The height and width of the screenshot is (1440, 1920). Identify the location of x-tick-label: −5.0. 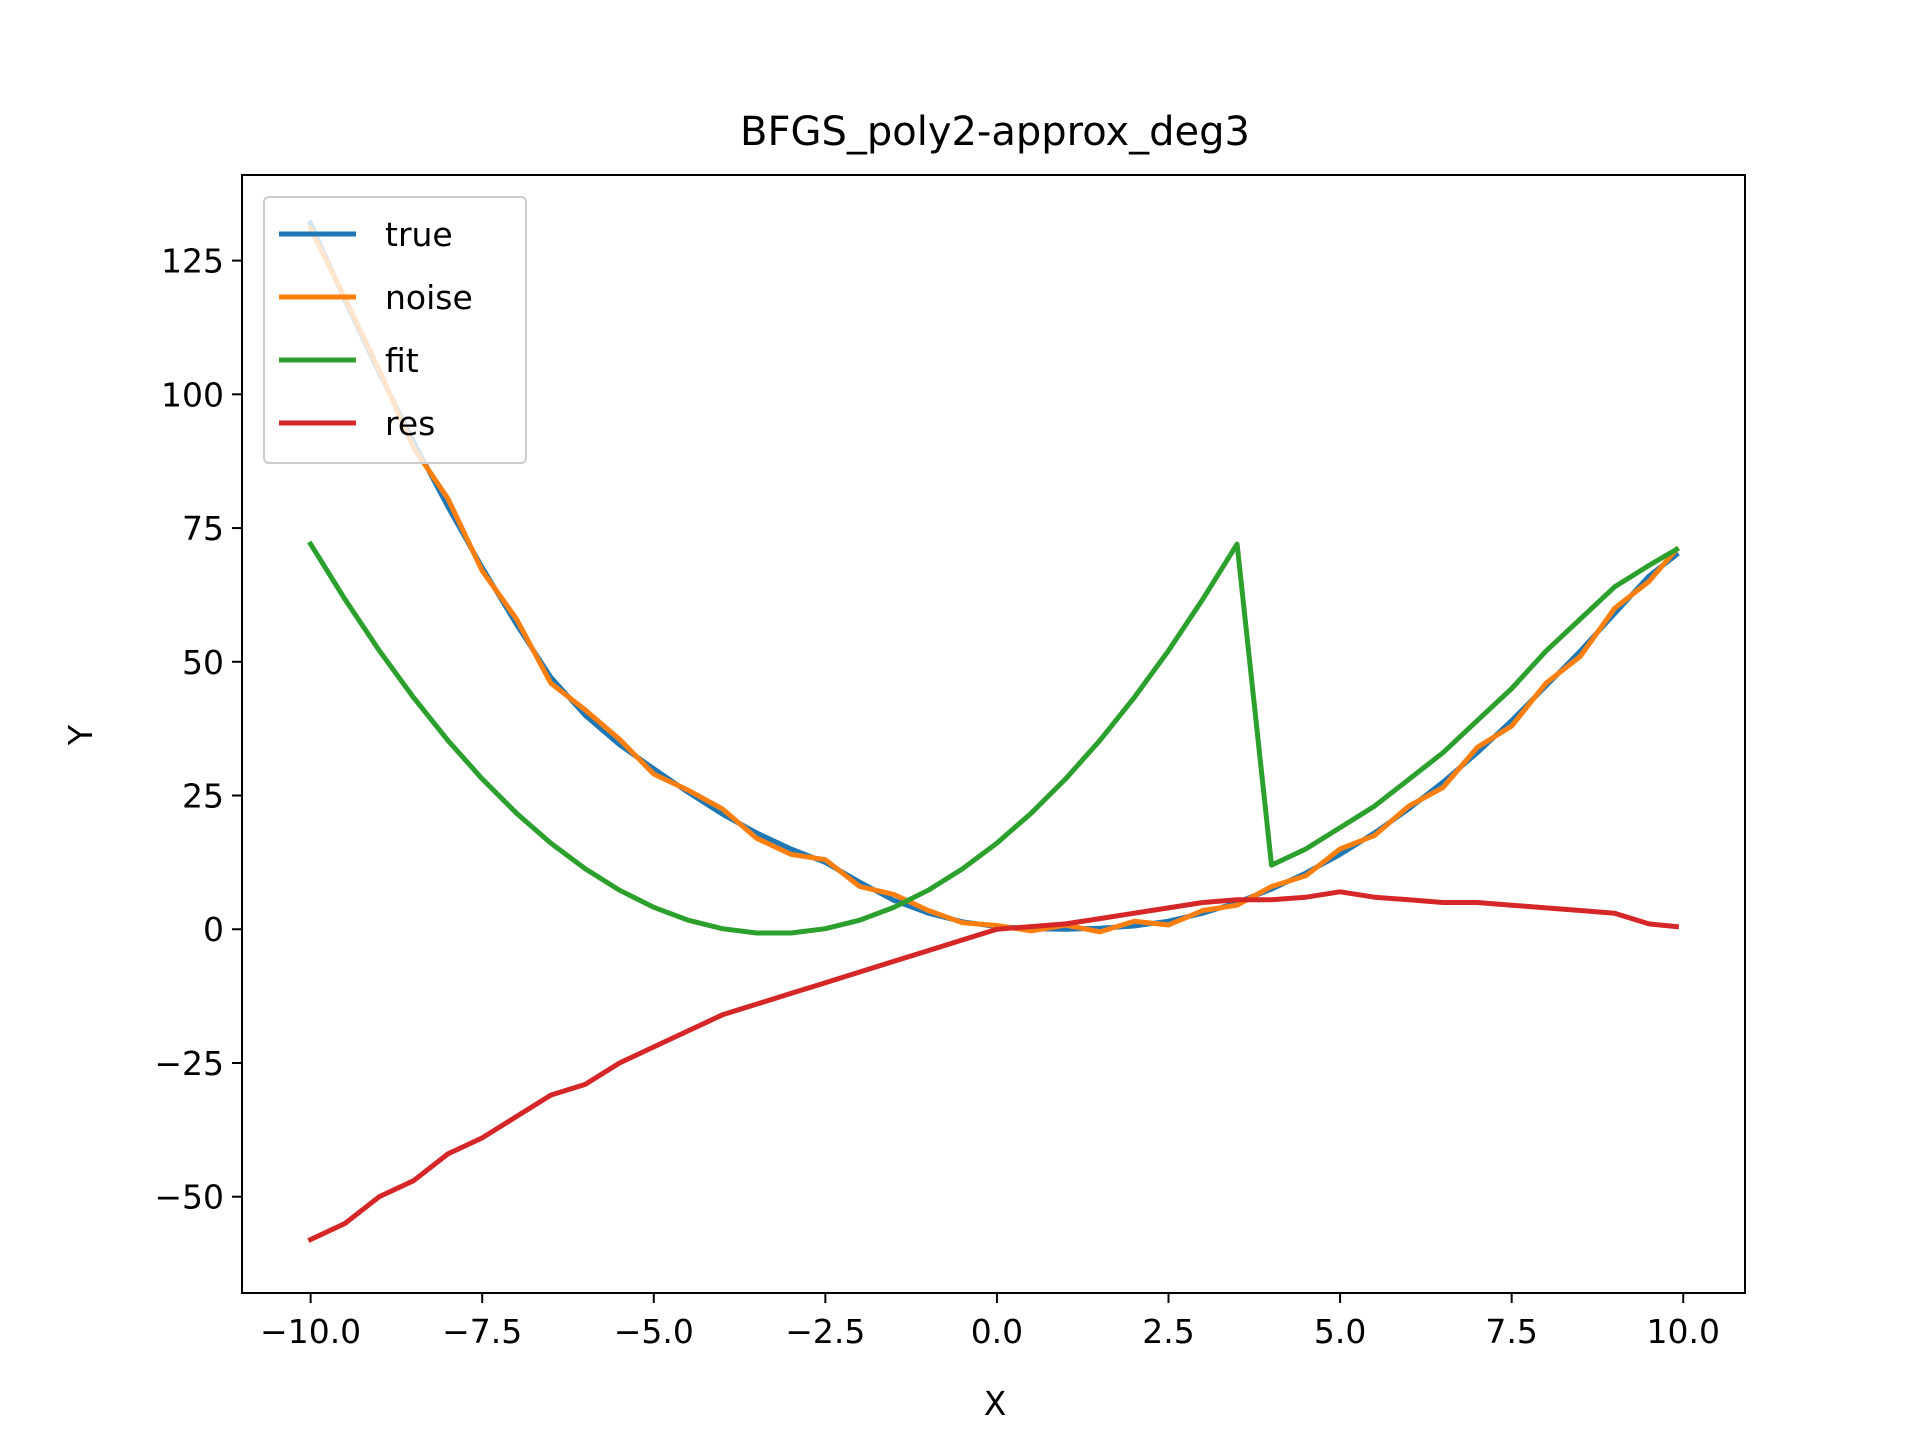
(654, 1331).